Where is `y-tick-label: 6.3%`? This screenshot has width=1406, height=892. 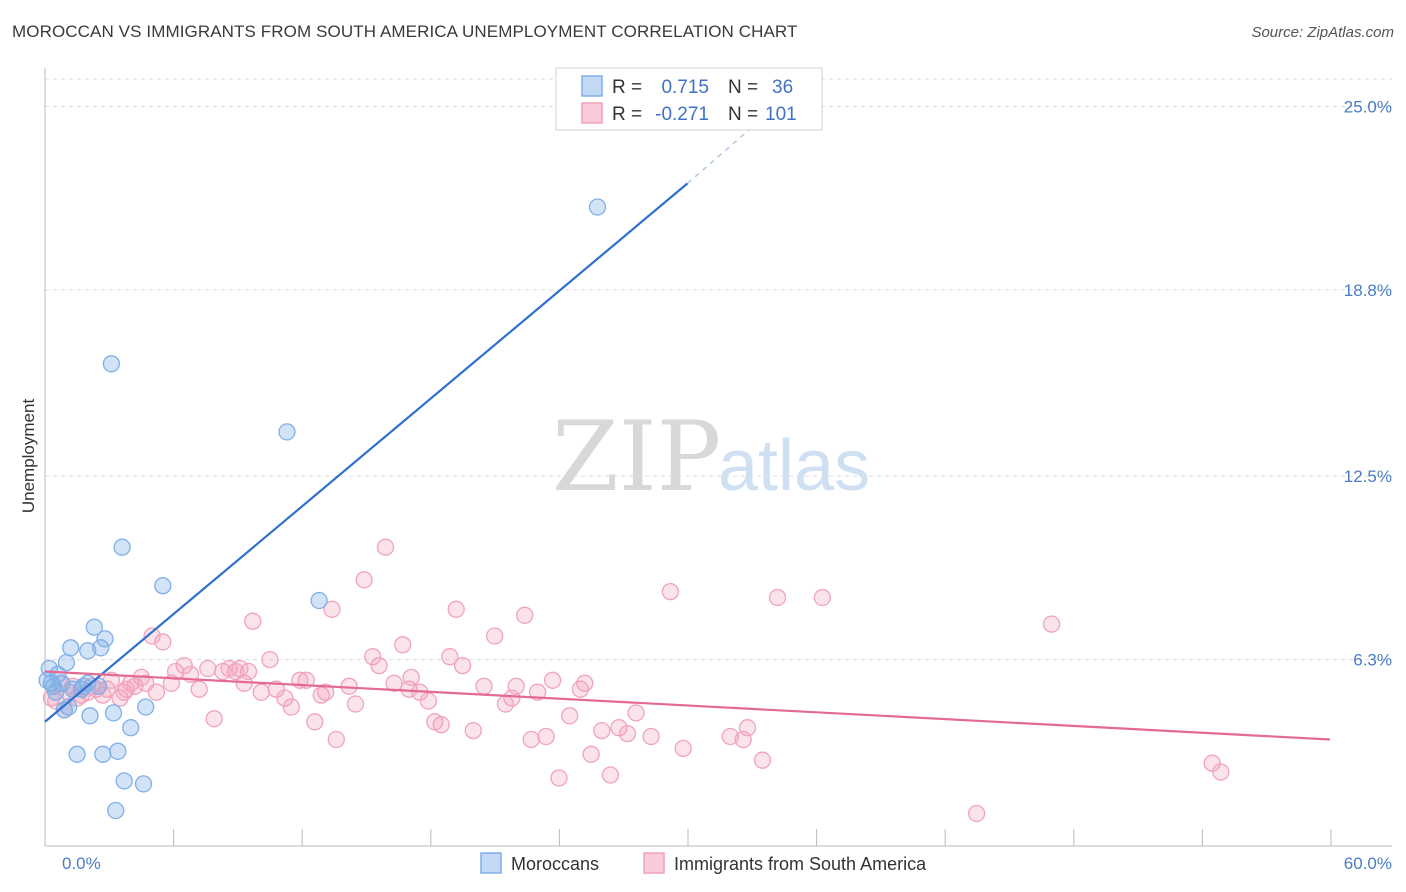
y-tick-label: 6.3% is located at coordinates (1372, 660).